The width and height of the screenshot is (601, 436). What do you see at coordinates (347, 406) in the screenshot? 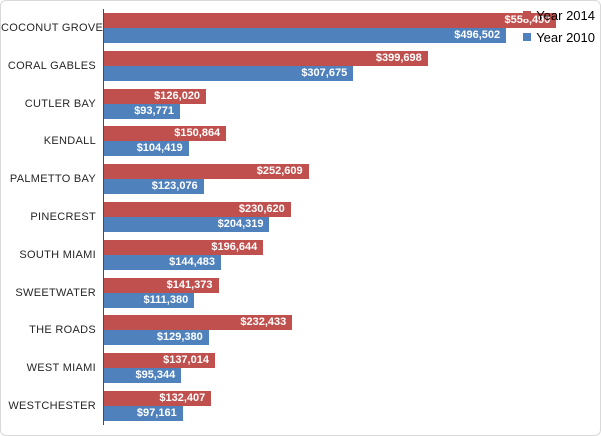
I see `bar-group: $132,407 $97,161` at bounding box center [347, 406].